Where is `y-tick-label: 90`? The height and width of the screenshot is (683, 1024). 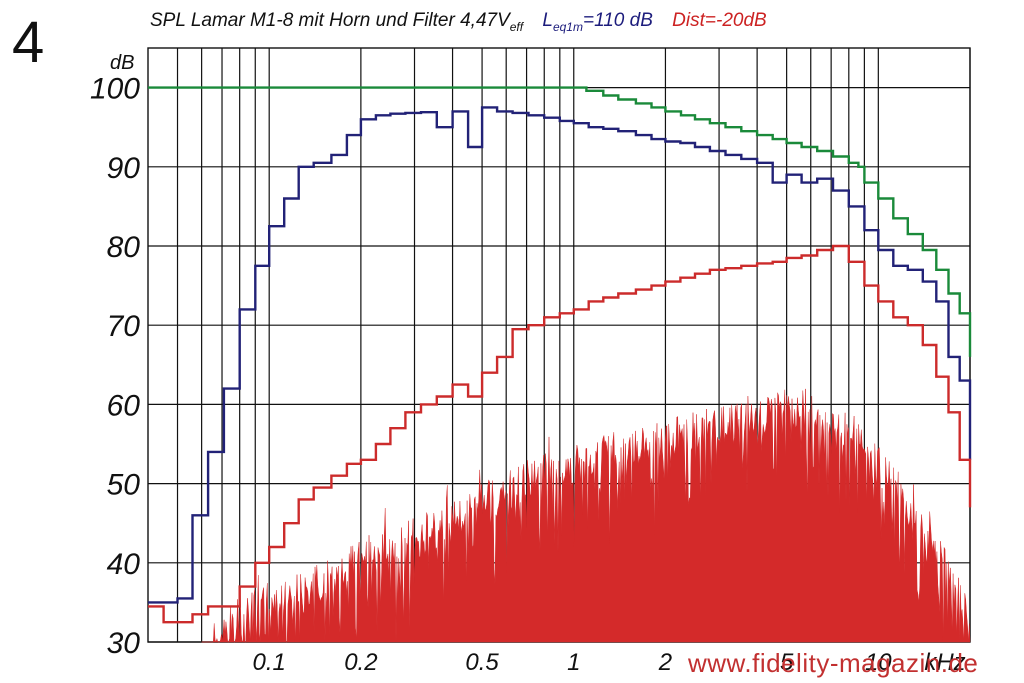
y-tick-label: 90 is located at coordinates (124, 168).